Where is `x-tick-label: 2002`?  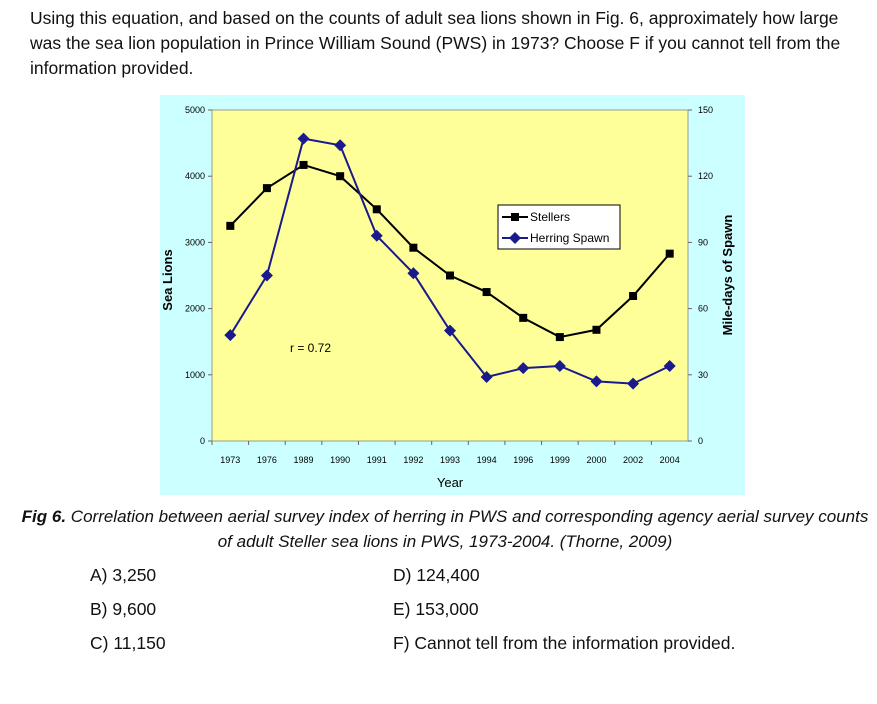 x-tick-label: 2002 is located at coordinates (633, 460).